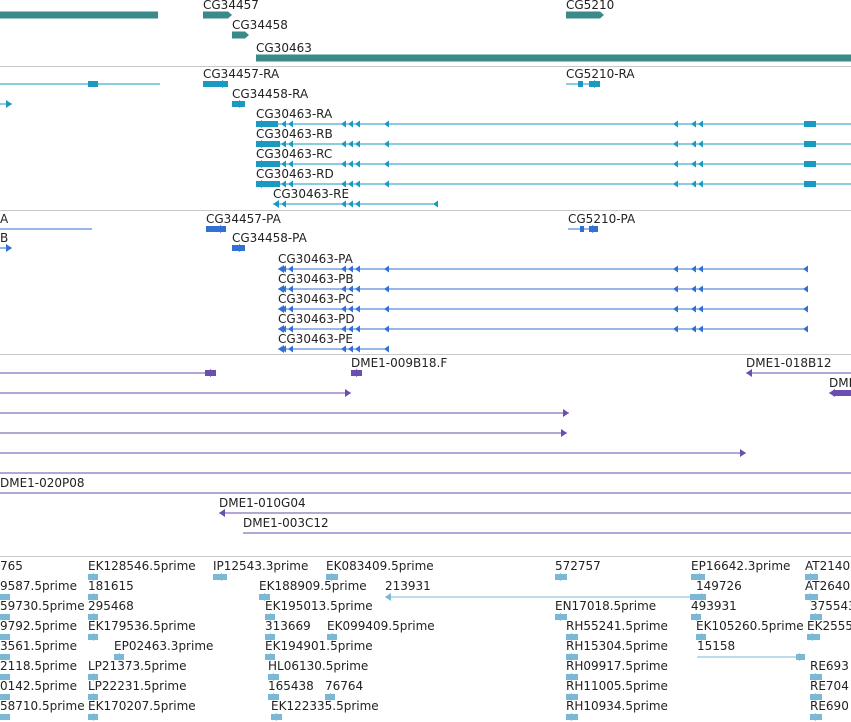  Describe the element at coordinates (714, 606) in the screenshot. I see `est-feature-label: 493931` at that location.